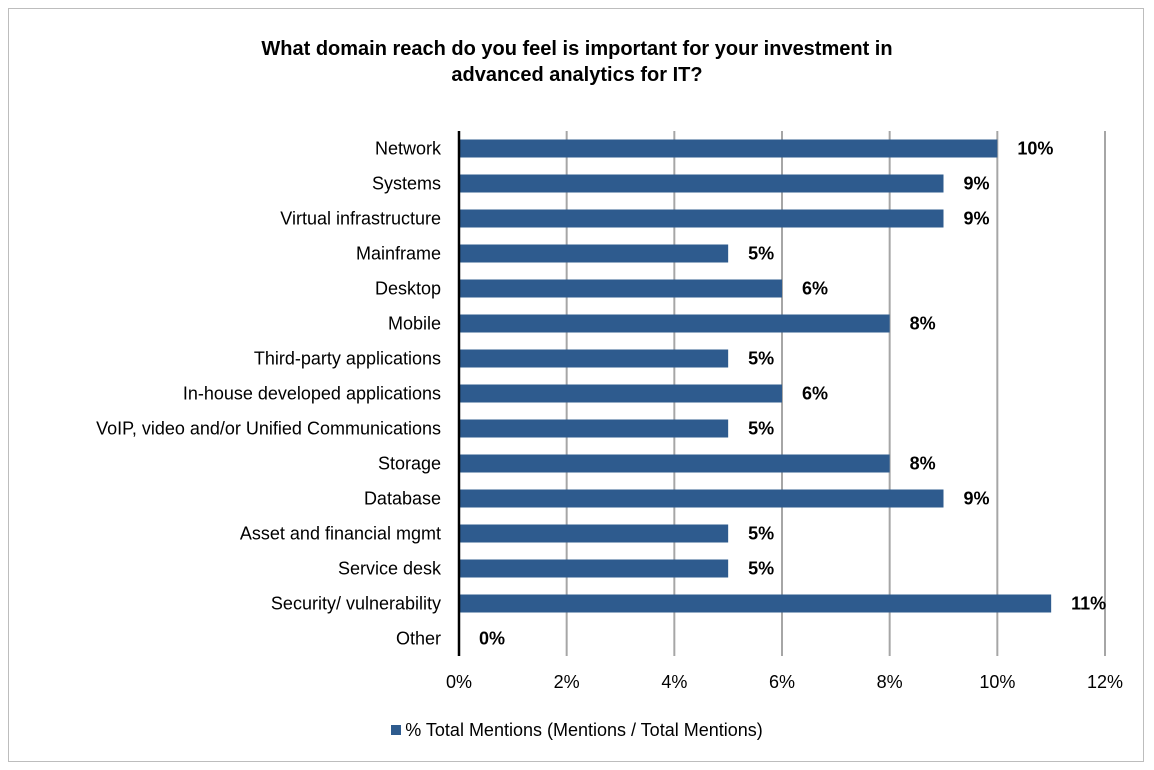  What do you see at coordinates (390, 569) in the screenshot?
I see `category-label: Service desk` at bounding box center [390, 569].